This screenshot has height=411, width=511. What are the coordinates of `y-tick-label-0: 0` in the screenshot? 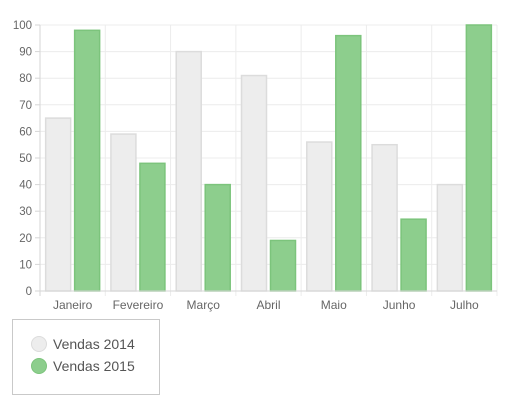 It's located at (29, 292).